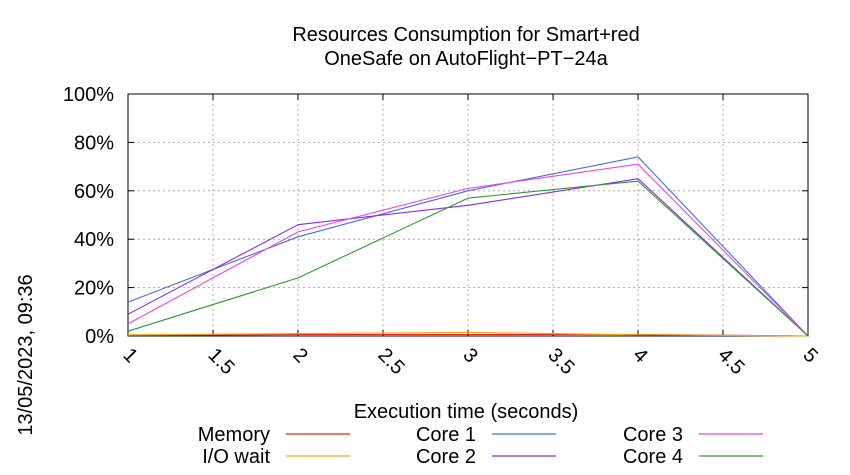 This screenshot has height=475, width=850. Describe the element at coordinates (446, 457) in the screenshot. I see `legend-label-core-2: Core 2` at that location.